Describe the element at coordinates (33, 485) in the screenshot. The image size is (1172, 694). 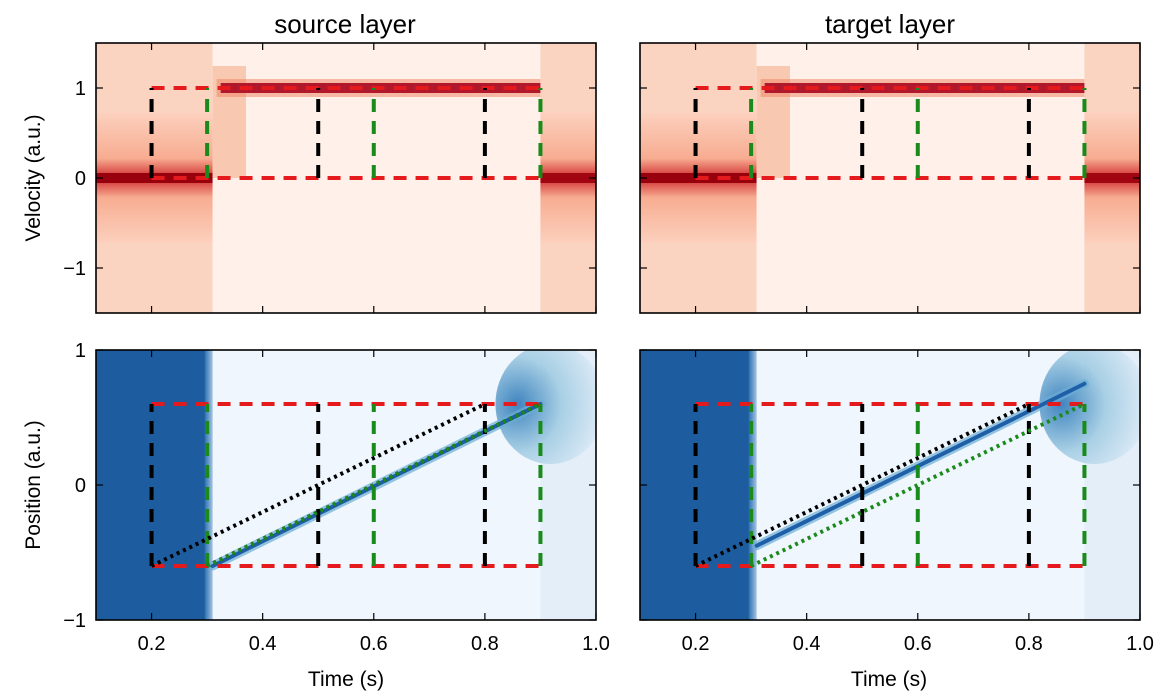
I see `ylabel-position: Position (a.u.)` at that location.